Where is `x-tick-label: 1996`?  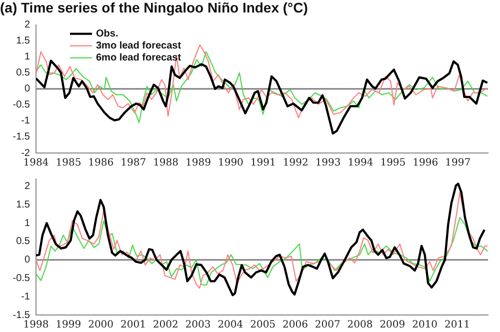 x-tick-label: 1996 is located at coordinates (425, 163).